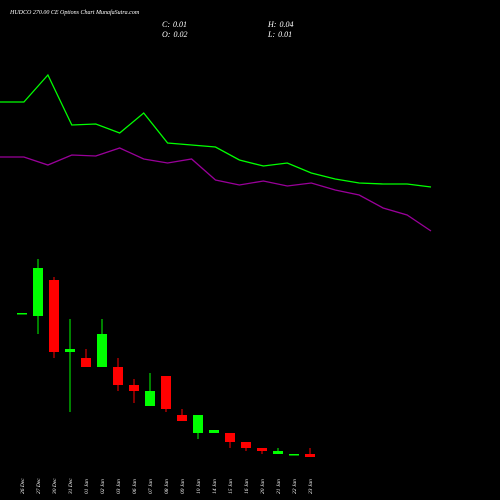  What do you see at coordinates (151, 486) in the screenshot?
I see `x-tick-label: 07 Jan` at bounding box center [151, 486].